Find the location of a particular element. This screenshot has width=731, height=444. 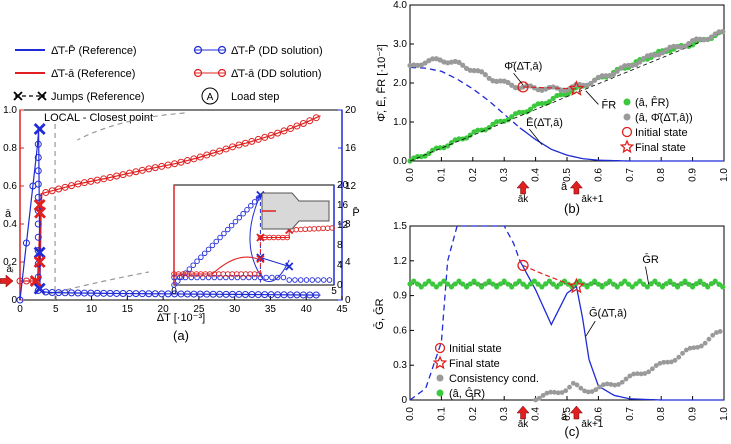

fr-leader is located at coordinates (592, 97).